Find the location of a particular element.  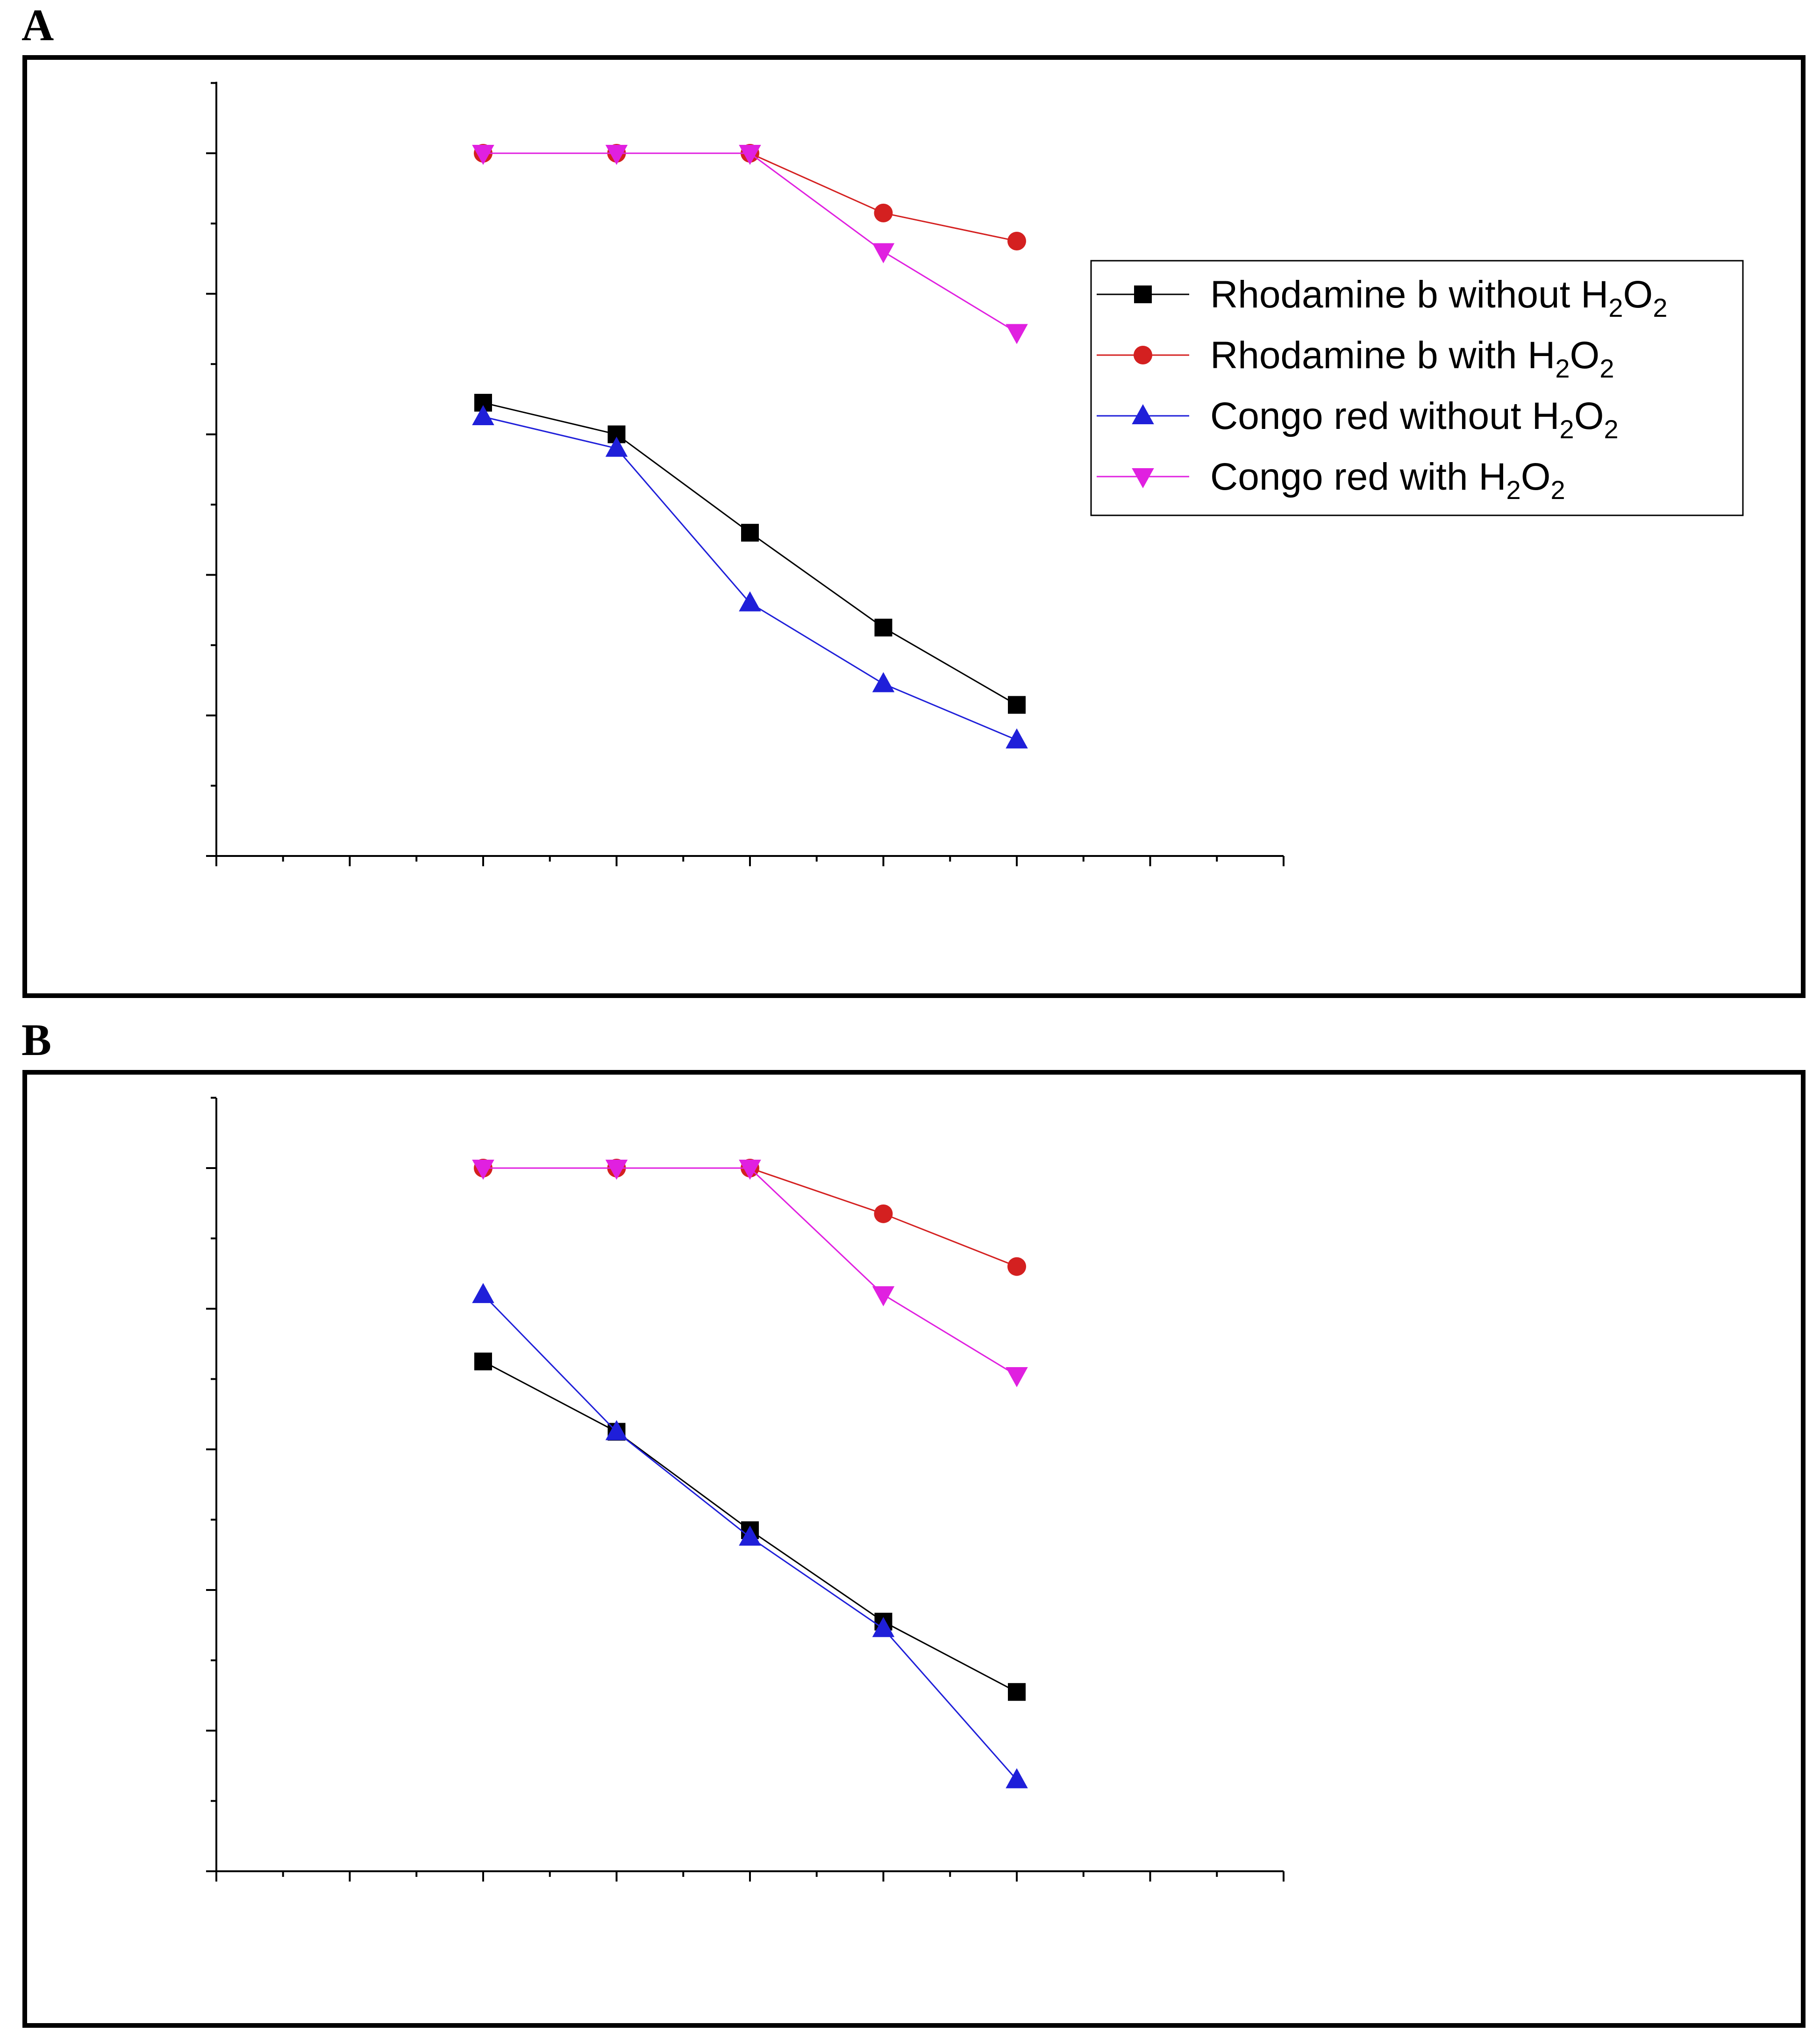

panel-label-b: B is located at coordinates (36, 1040).